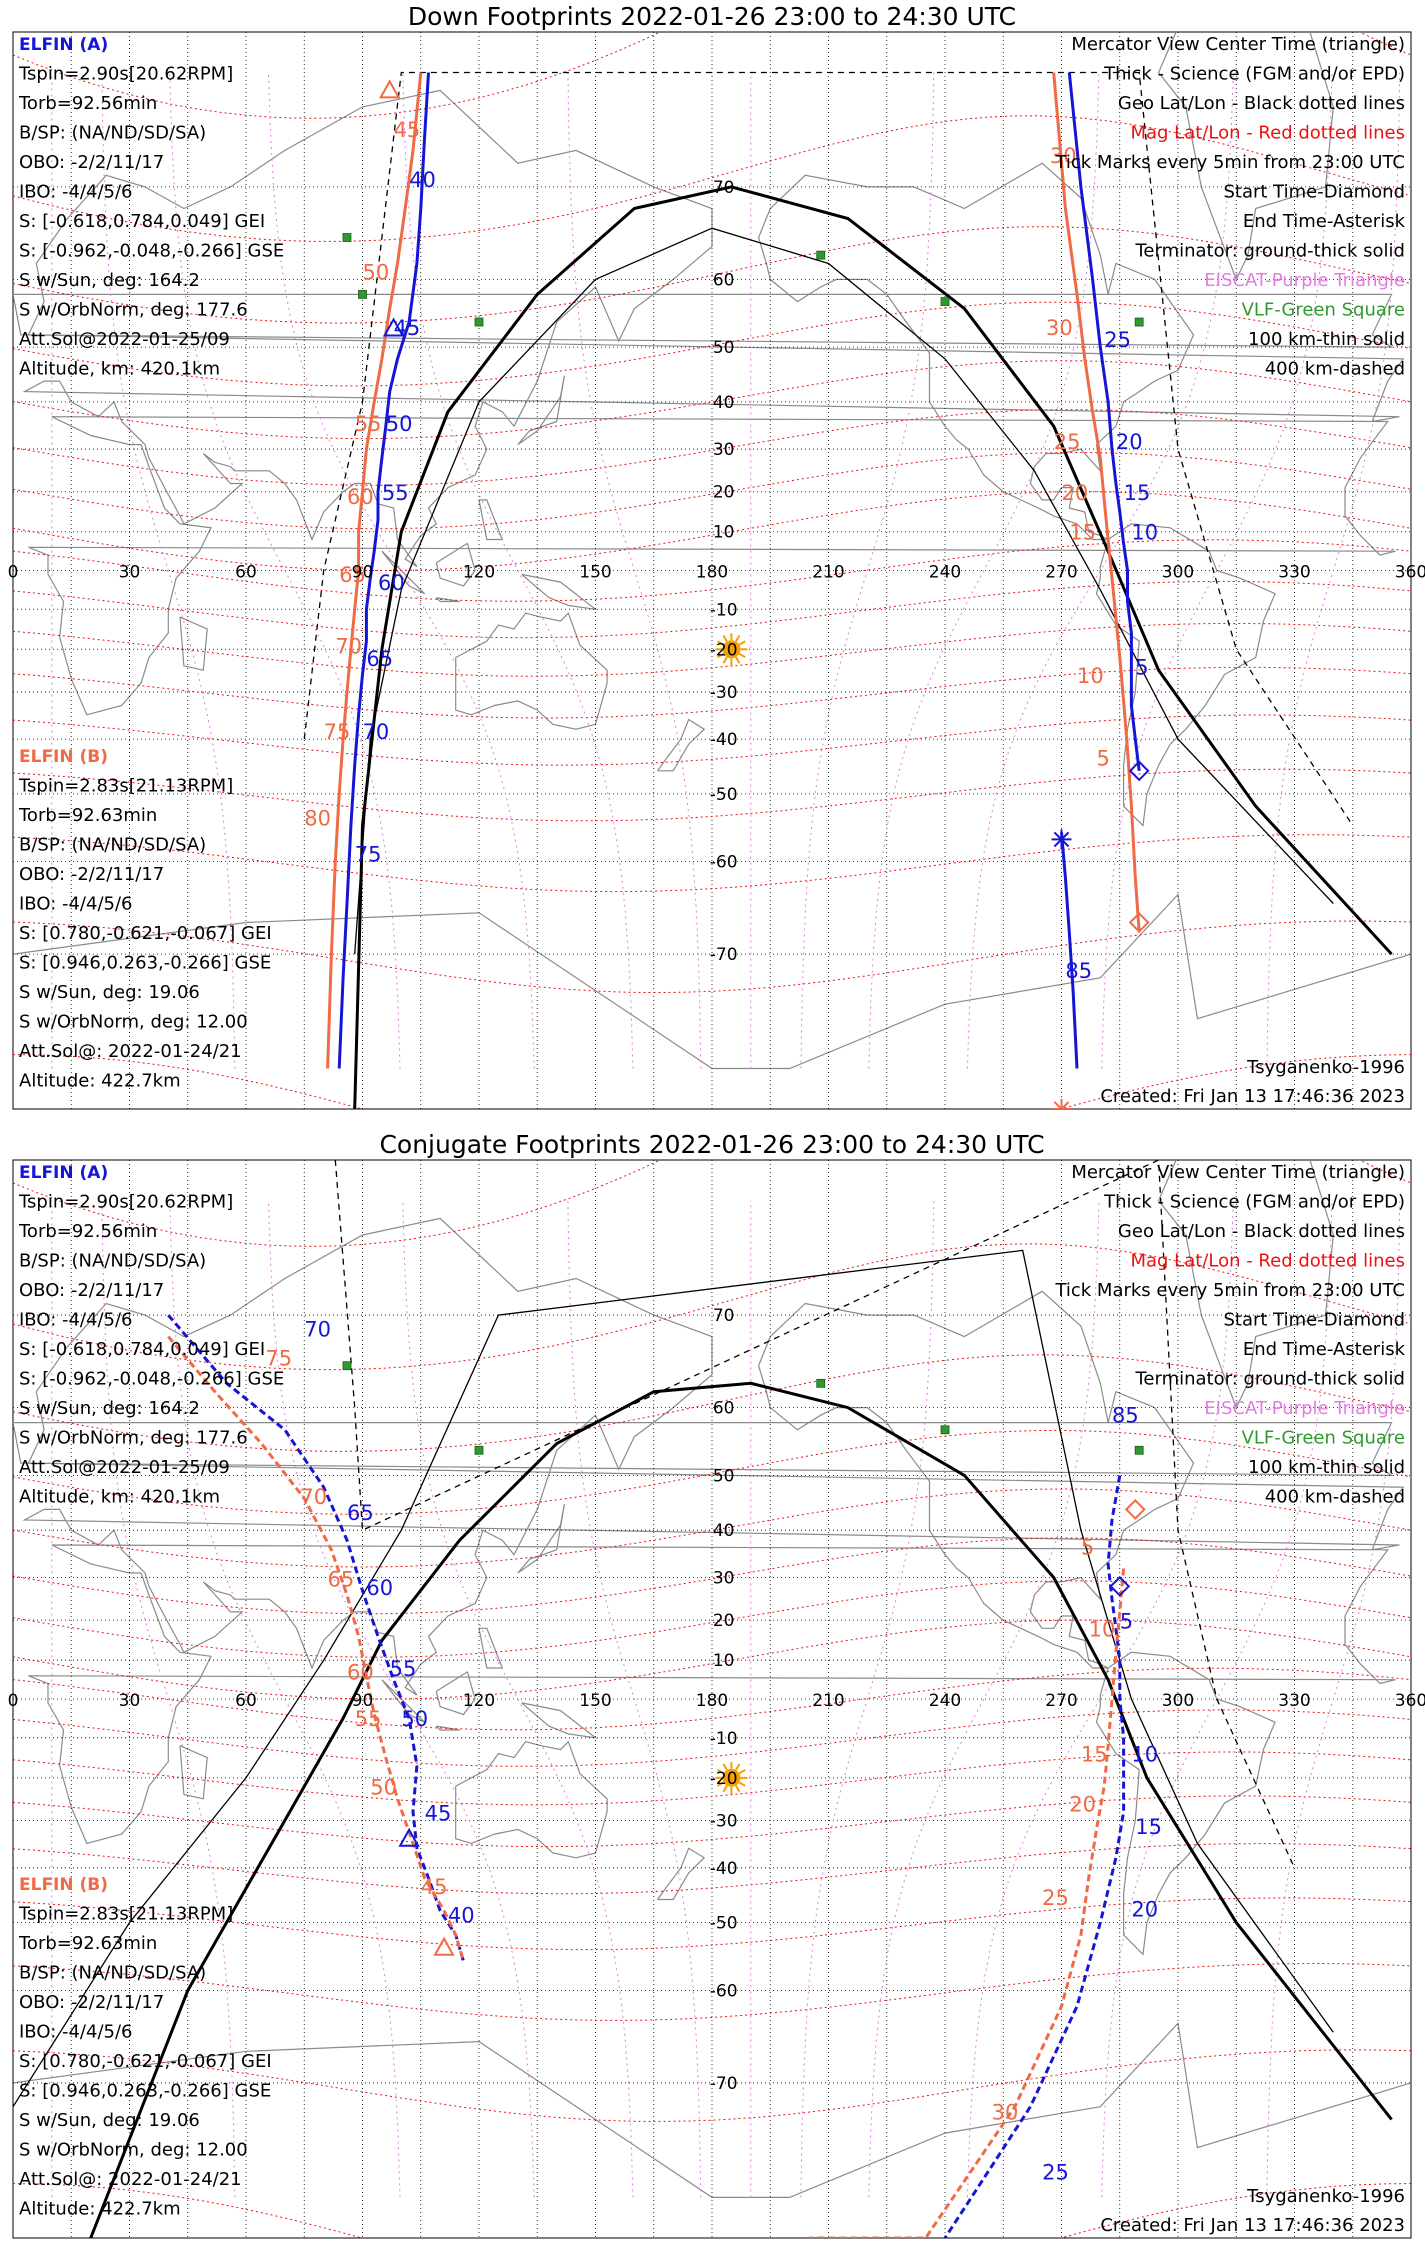  Describe the element at coordinates (341, 1579) in the screenshot. I see `elfin-b-time-label: 65` at that location.